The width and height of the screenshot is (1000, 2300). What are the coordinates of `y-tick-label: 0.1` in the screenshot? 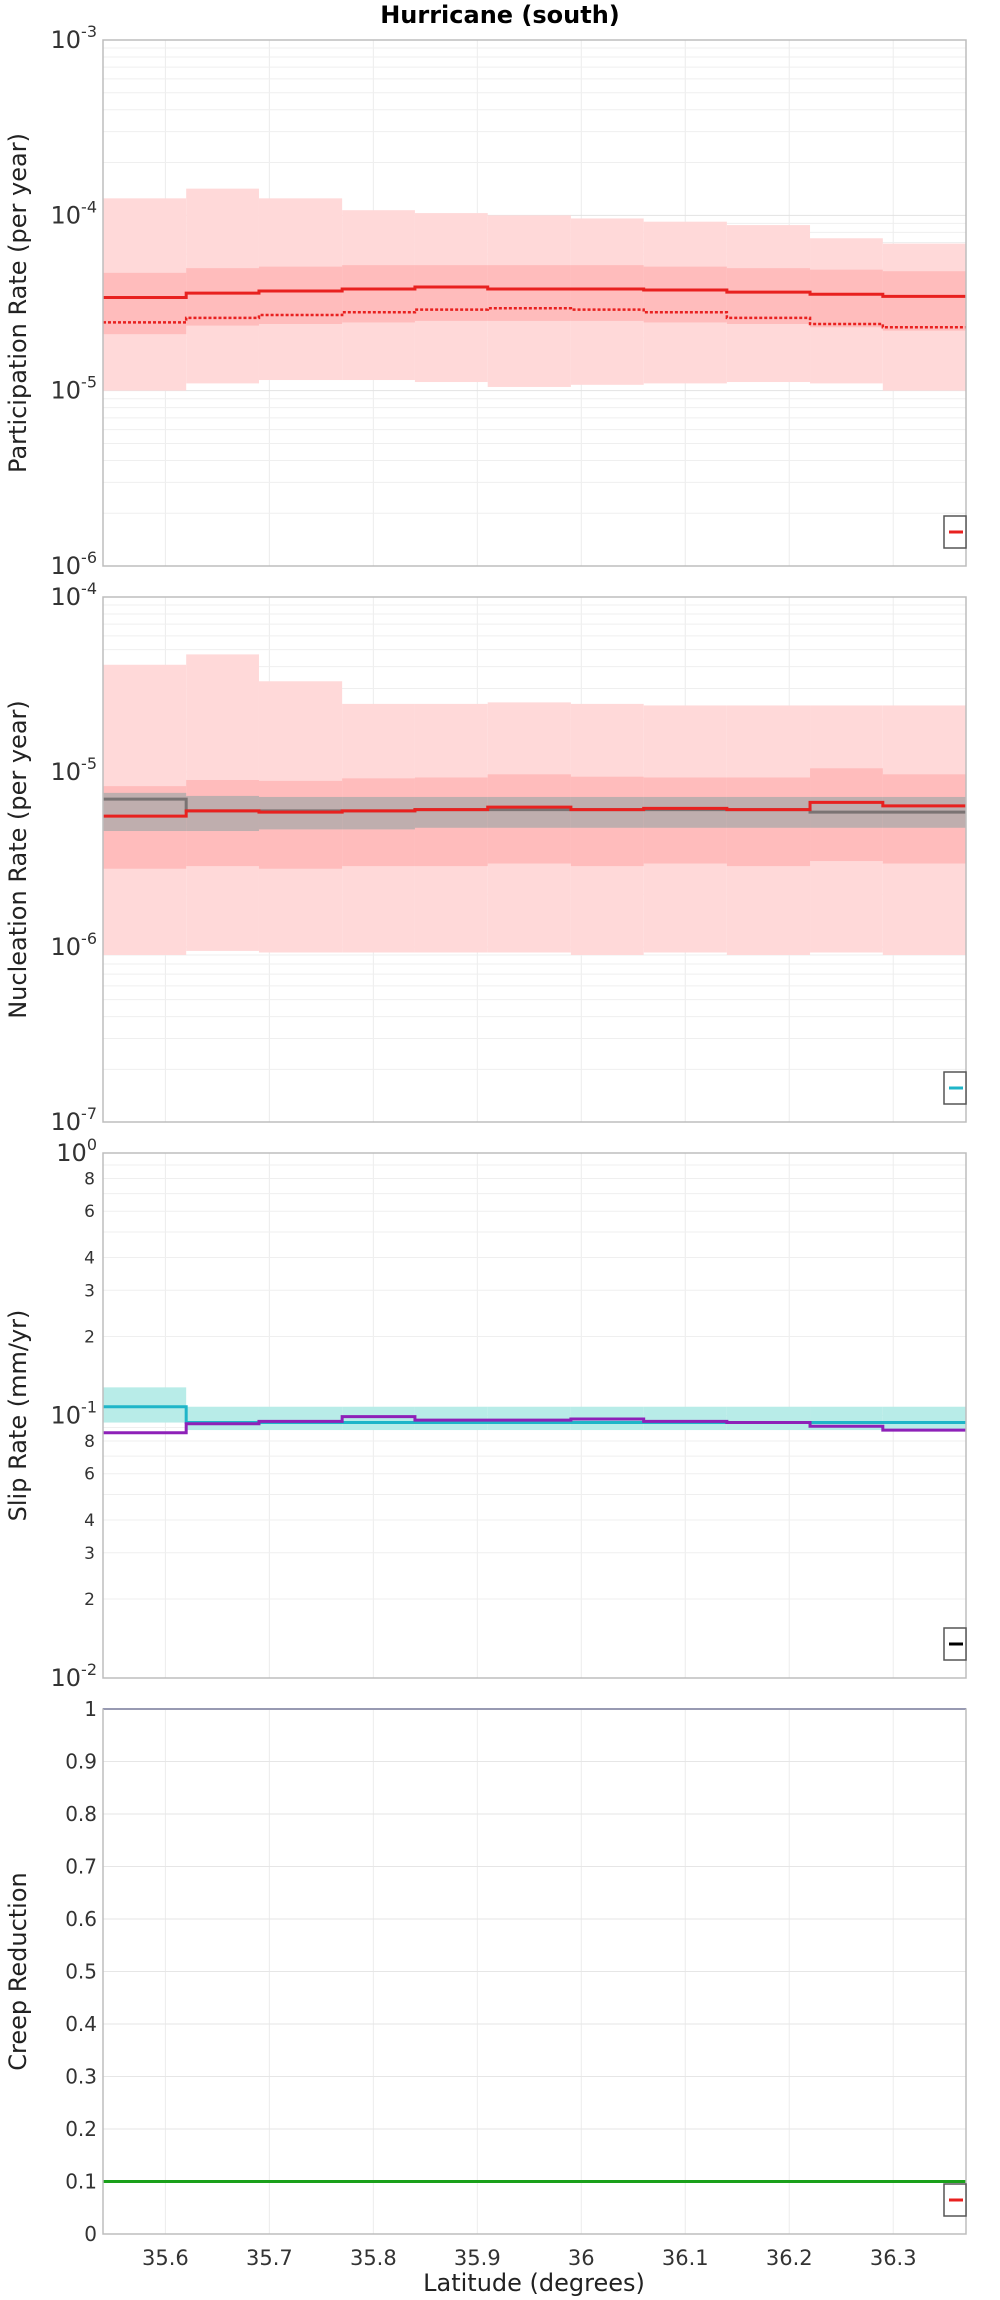 It's located at (81, 2182).